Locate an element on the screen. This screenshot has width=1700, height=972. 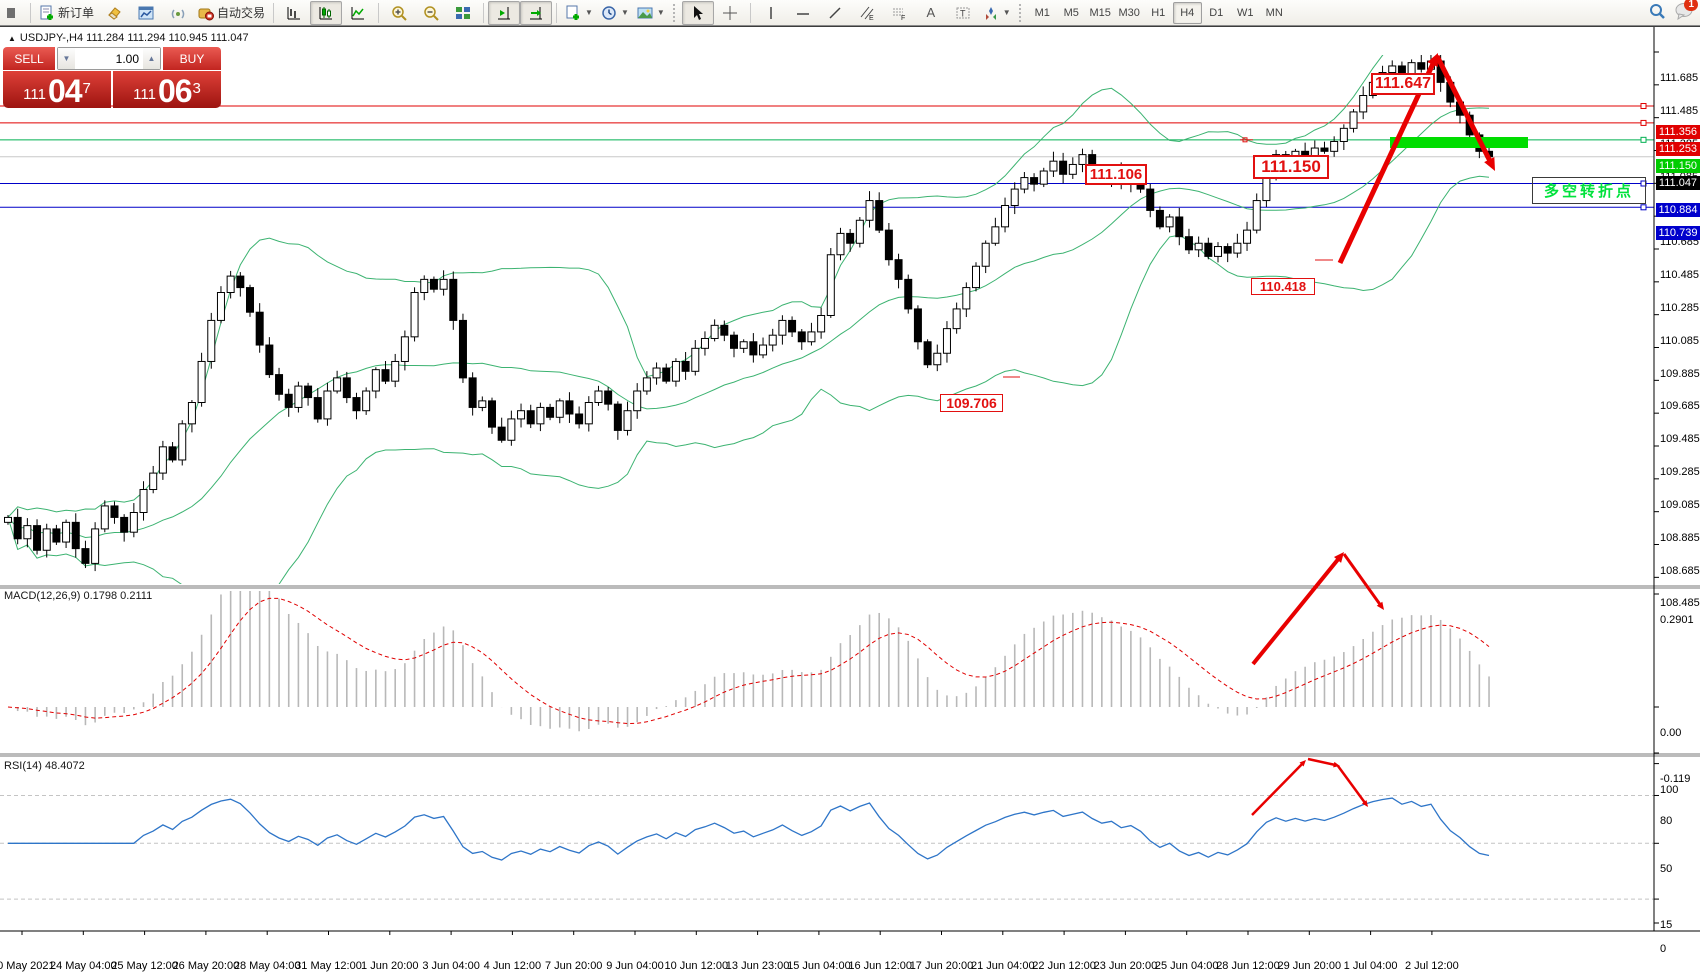
candlestick-chart-button is located at coordinates (326, 12).